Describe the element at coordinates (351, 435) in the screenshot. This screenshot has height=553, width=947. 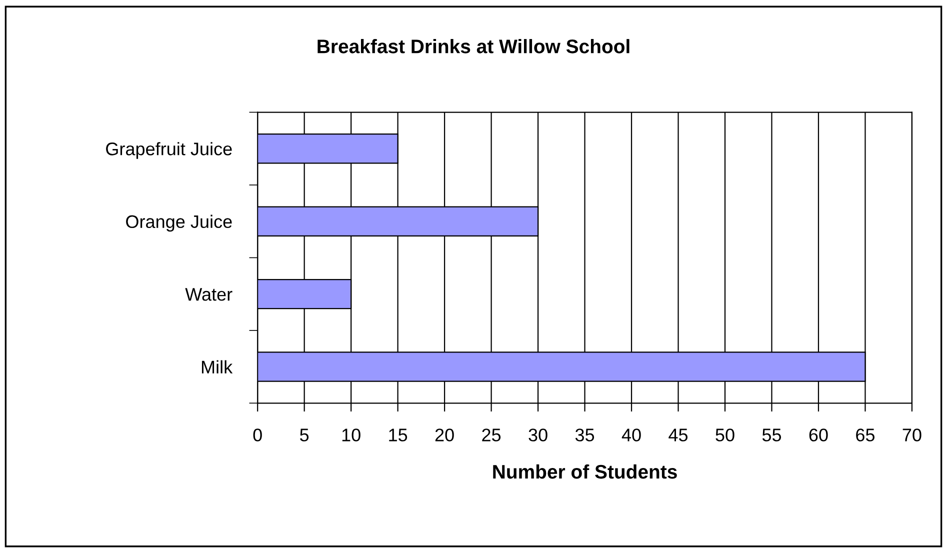
I see `x-tick-label: 10` at that location.